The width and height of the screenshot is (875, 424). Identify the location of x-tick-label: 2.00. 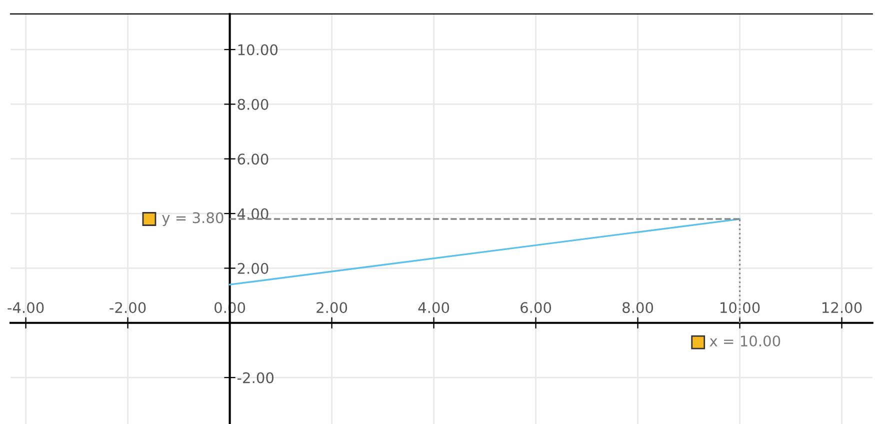
(332, 308).